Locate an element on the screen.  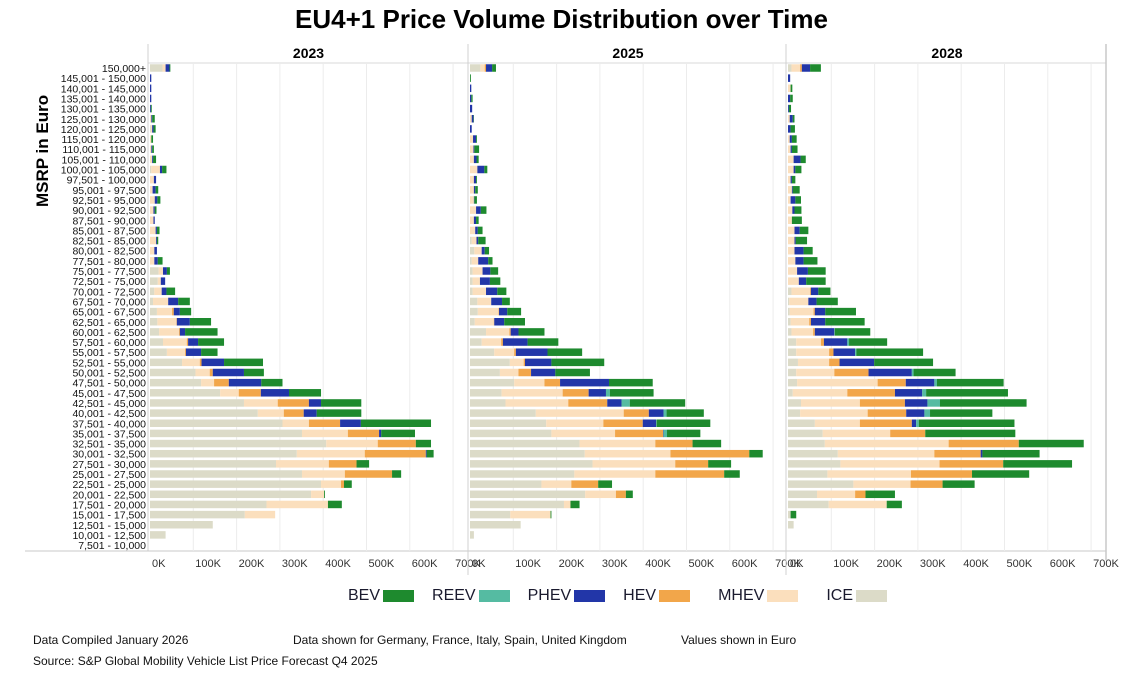
y-tick-label: 72,501 - 75,000 is located at coordinates (109, 282).